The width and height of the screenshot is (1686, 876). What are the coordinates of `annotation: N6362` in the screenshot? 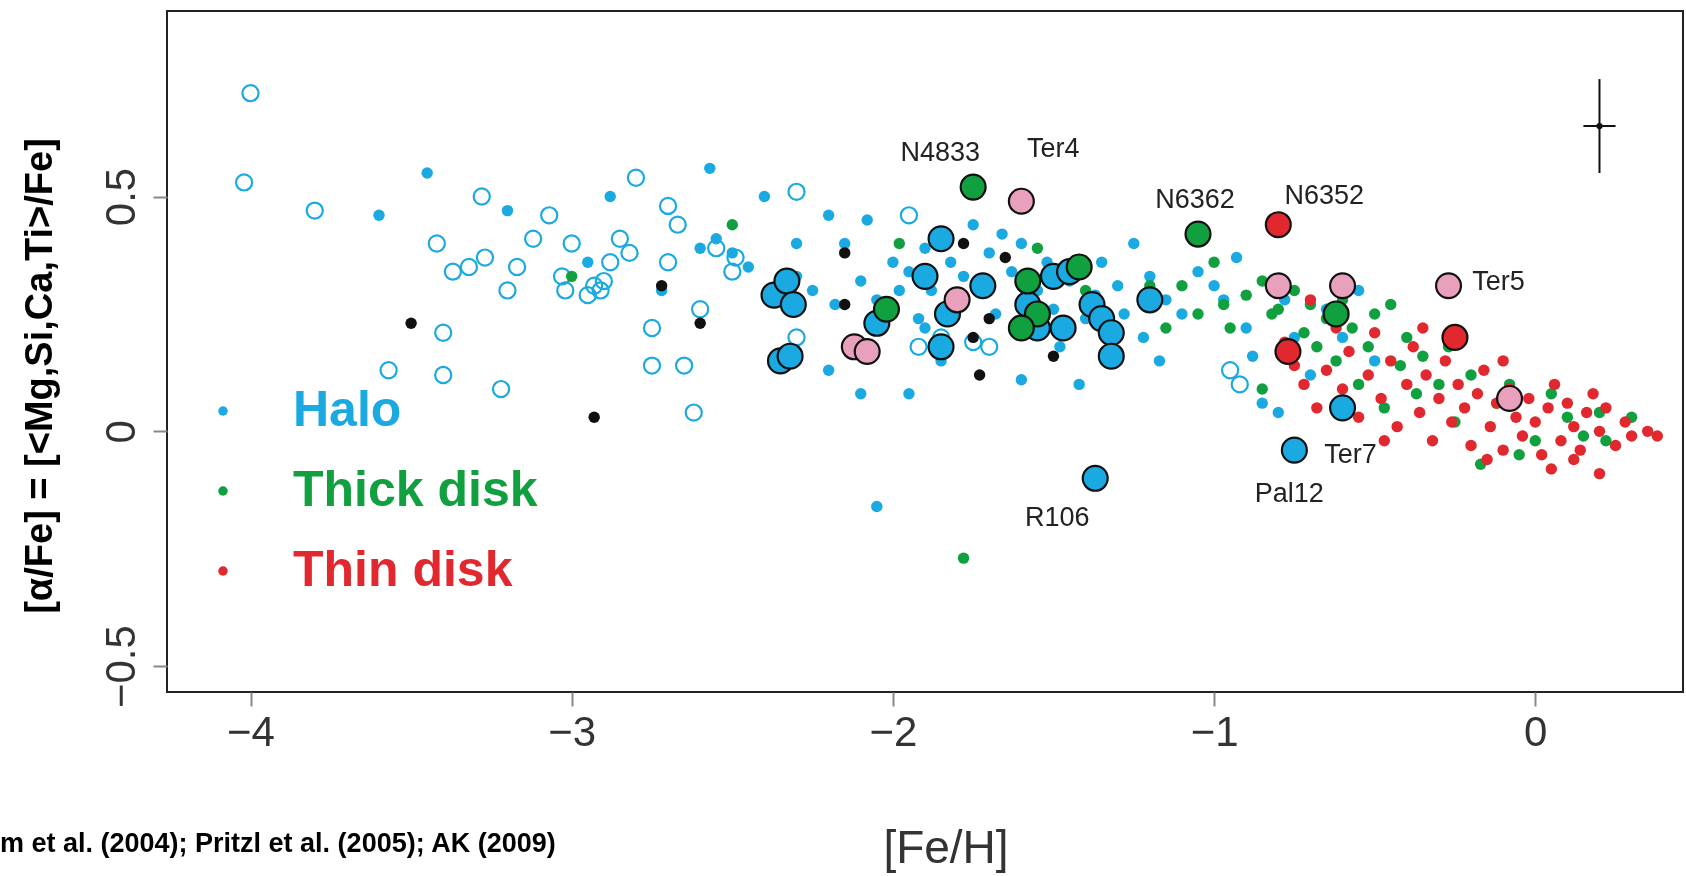 It's located at (1195, 199).